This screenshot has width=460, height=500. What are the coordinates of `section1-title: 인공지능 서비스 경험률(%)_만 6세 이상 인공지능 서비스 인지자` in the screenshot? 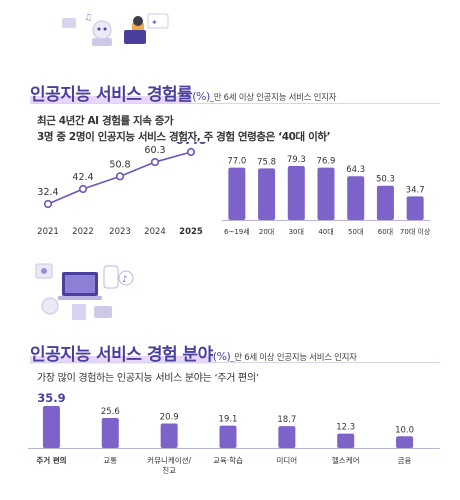 It's located at (183, 92).